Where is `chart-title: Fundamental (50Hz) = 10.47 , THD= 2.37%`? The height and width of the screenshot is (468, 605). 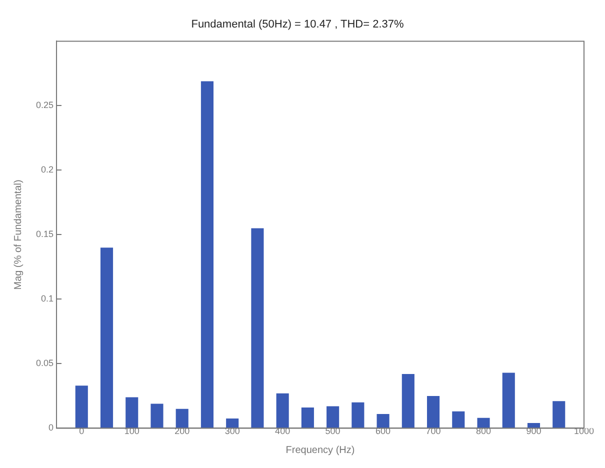
chart-title: Fundamental (50Hz) = 10.47 , THD= 2.37% is located at coordinates (297, 24).